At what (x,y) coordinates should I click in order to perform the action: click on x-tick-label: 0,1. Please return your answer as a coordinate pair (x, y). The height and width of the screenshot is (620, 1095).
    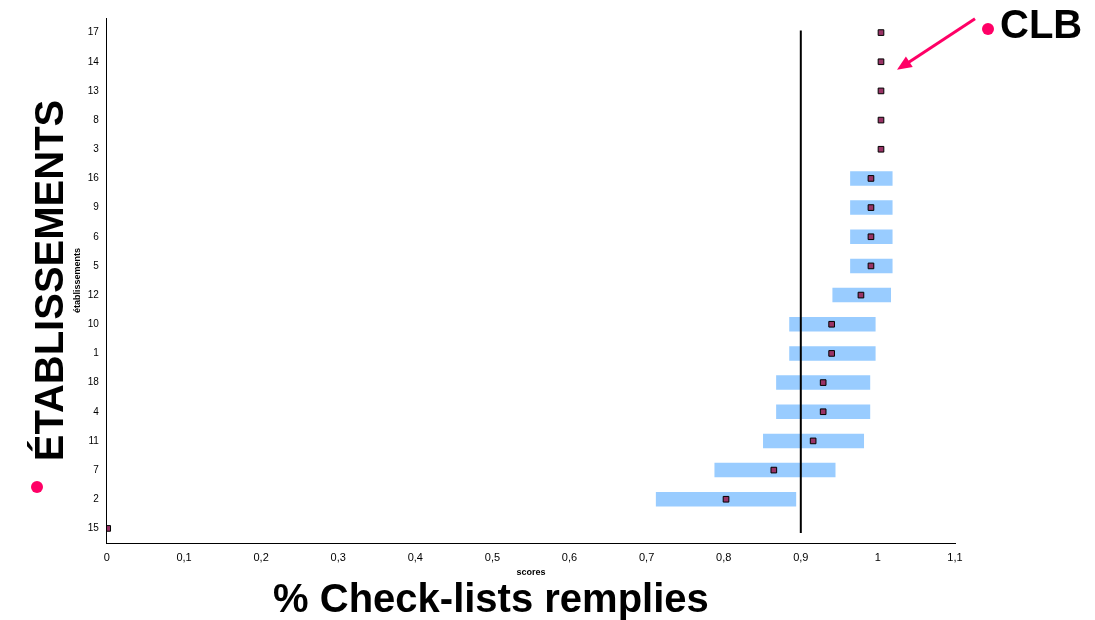
    Looking at the image, I should click on (184, 556).